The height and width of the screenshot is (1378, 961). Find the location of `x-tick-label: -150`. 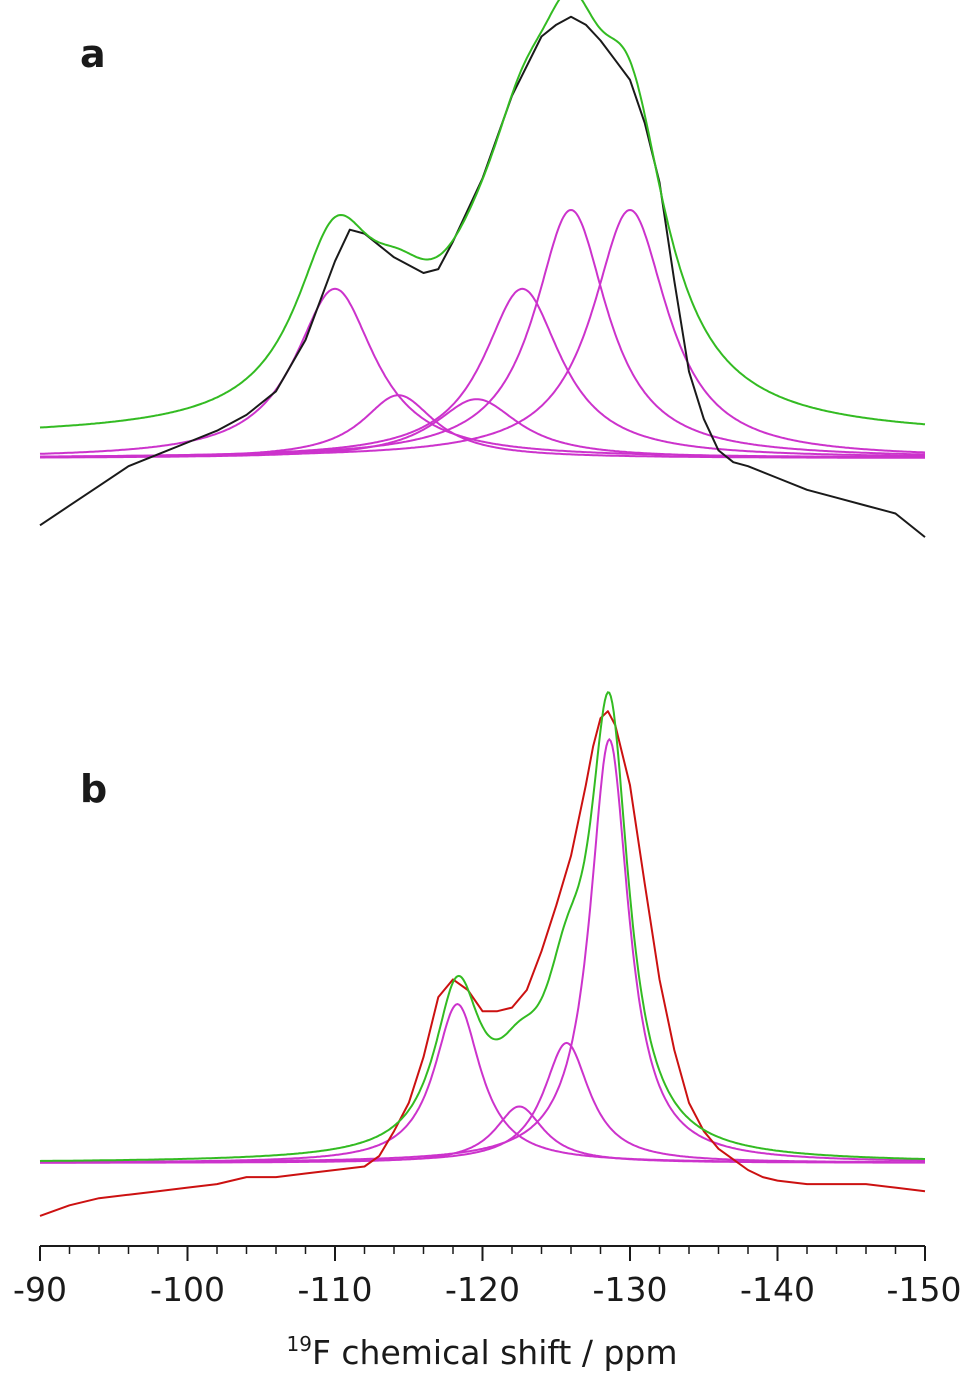

x-tick-label: -150 is located at coordinates (924, 1289).